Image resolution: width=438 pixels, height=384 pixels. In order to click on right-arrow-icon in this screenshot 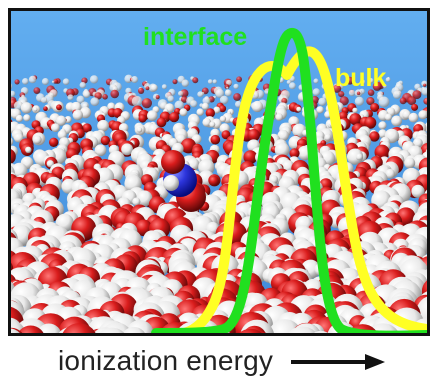, I will do `click(338, 362)`.